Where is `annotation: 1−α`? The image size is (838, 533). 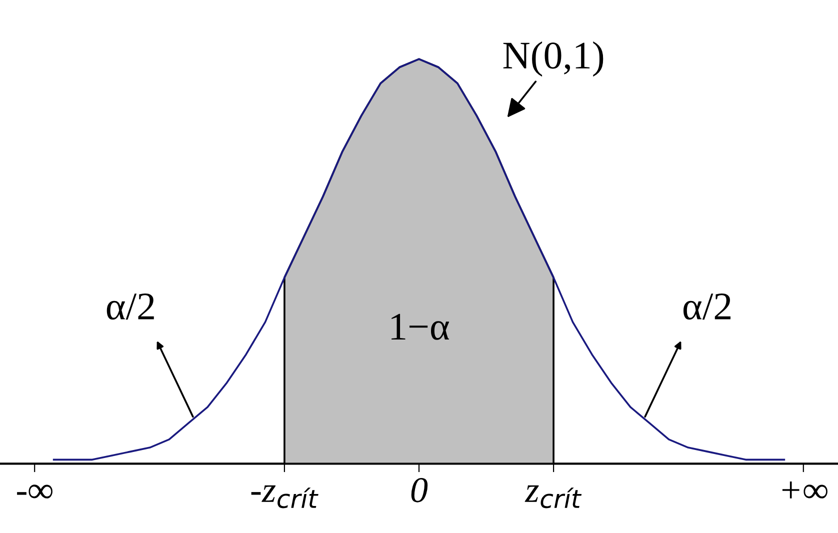
annotation: 1−α is located at coordinates (420, 327).